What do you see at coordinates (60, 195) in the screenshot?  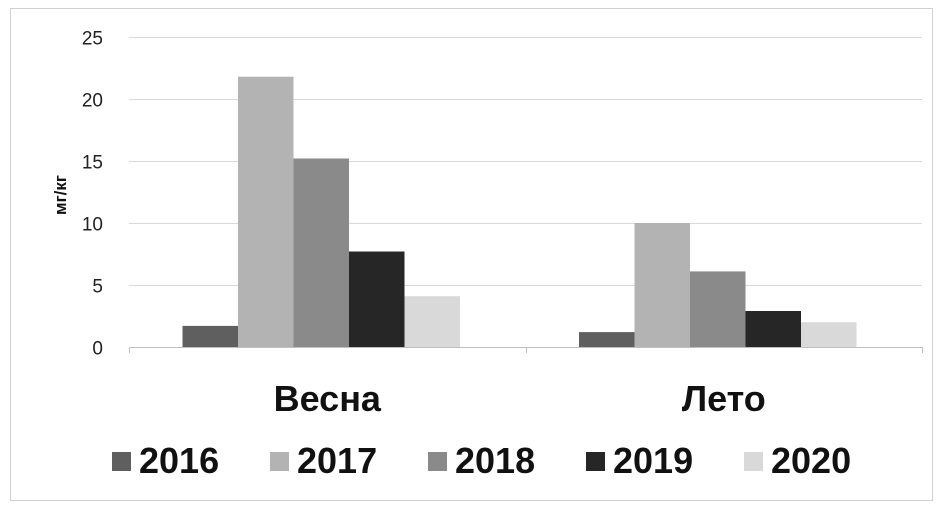 I see `y-axis-label: мг/кг` at bounding box center [60, 195].